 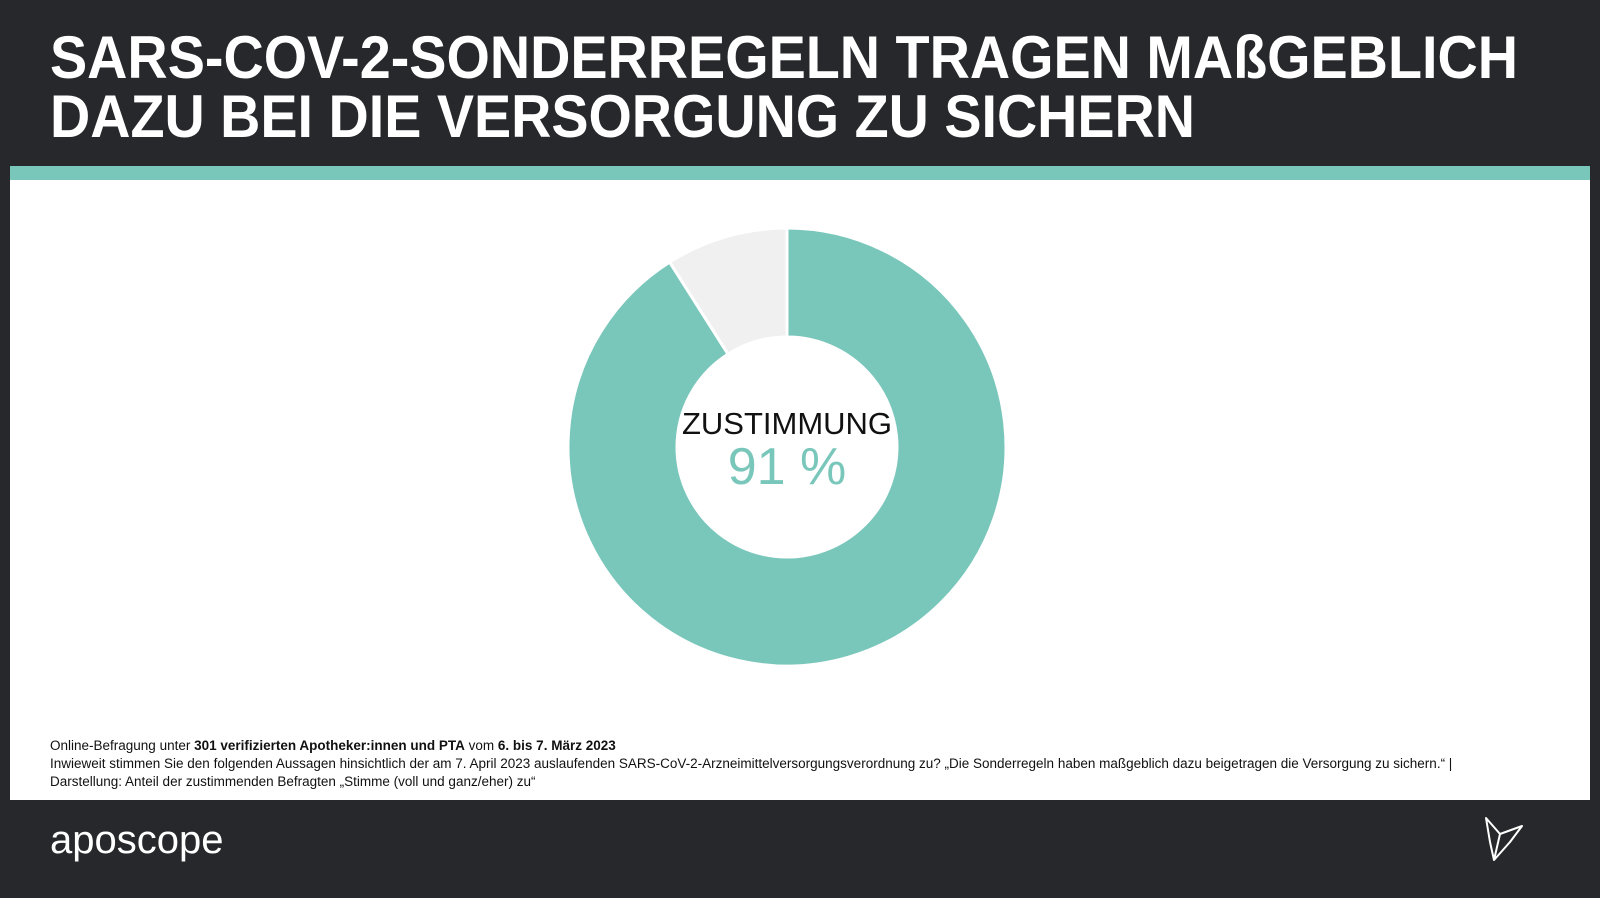 What do you see at coordinates (136, 840) in the screenshot?
I see `brand-logo: aposcope` at bounding box center [136, 840].